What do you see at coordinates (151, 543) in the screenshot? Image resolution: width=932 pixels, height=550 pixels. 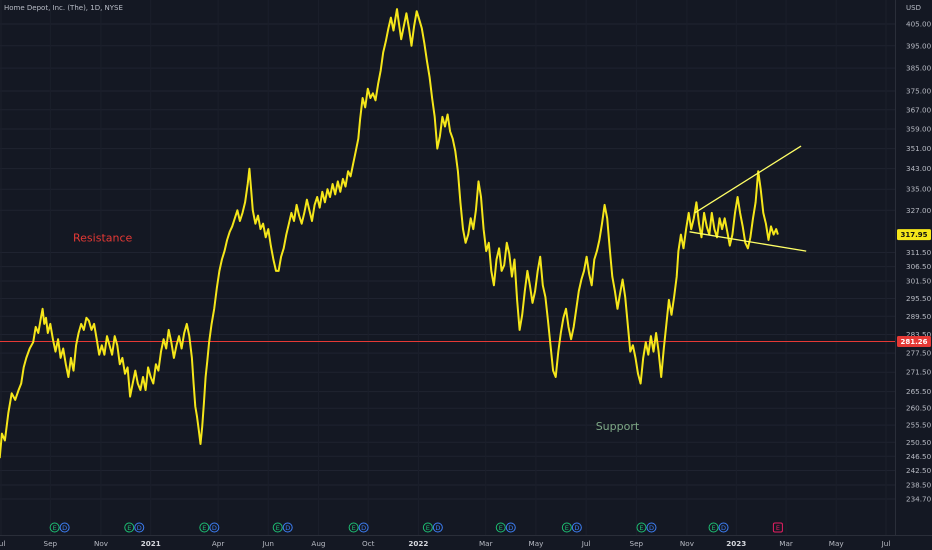 I see `x-tick-label: 2021` at bounding box center [151, 543].